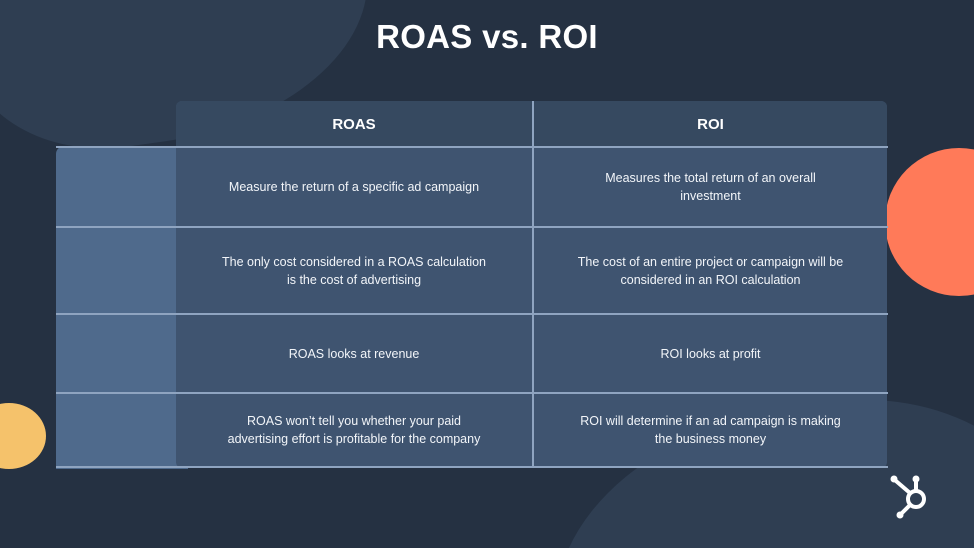 The height and width of the screenshot is (548, 974). What do you see at coordinates (23, 436) in the screenshot?
I see `decorative-circle-yellow` at bounding box center [23, 436].